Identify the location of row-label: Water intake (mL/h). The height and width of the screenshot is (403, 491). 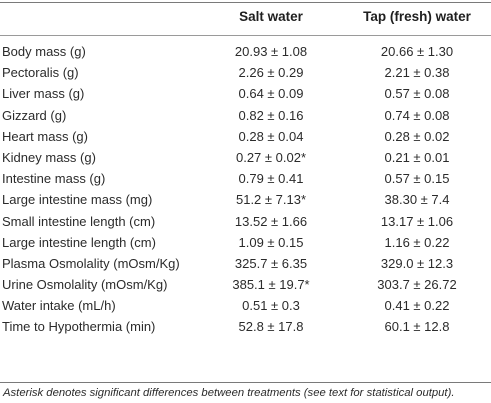
(59, 306).